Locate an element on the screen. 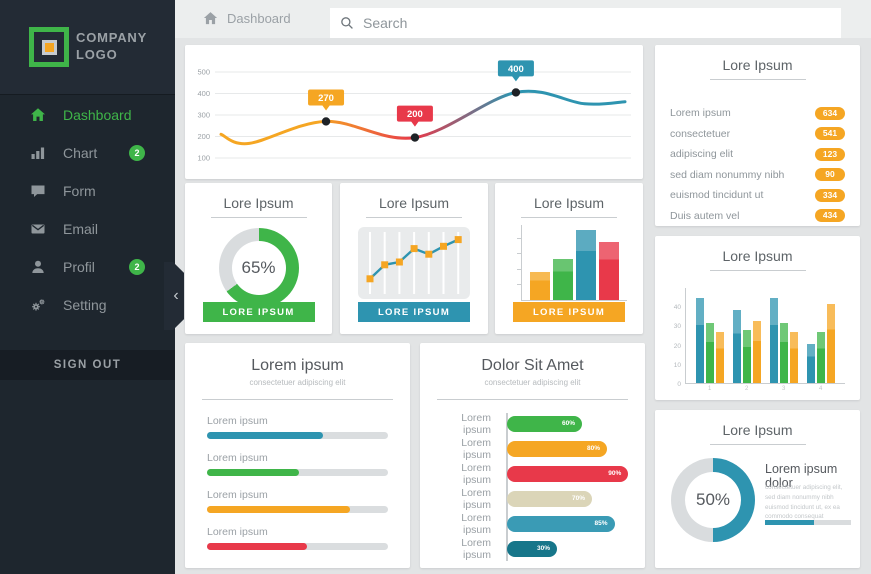 The image size is (871, 574). list-item: euismod tincidunt ut 334 is located at coordinates (757, 195).